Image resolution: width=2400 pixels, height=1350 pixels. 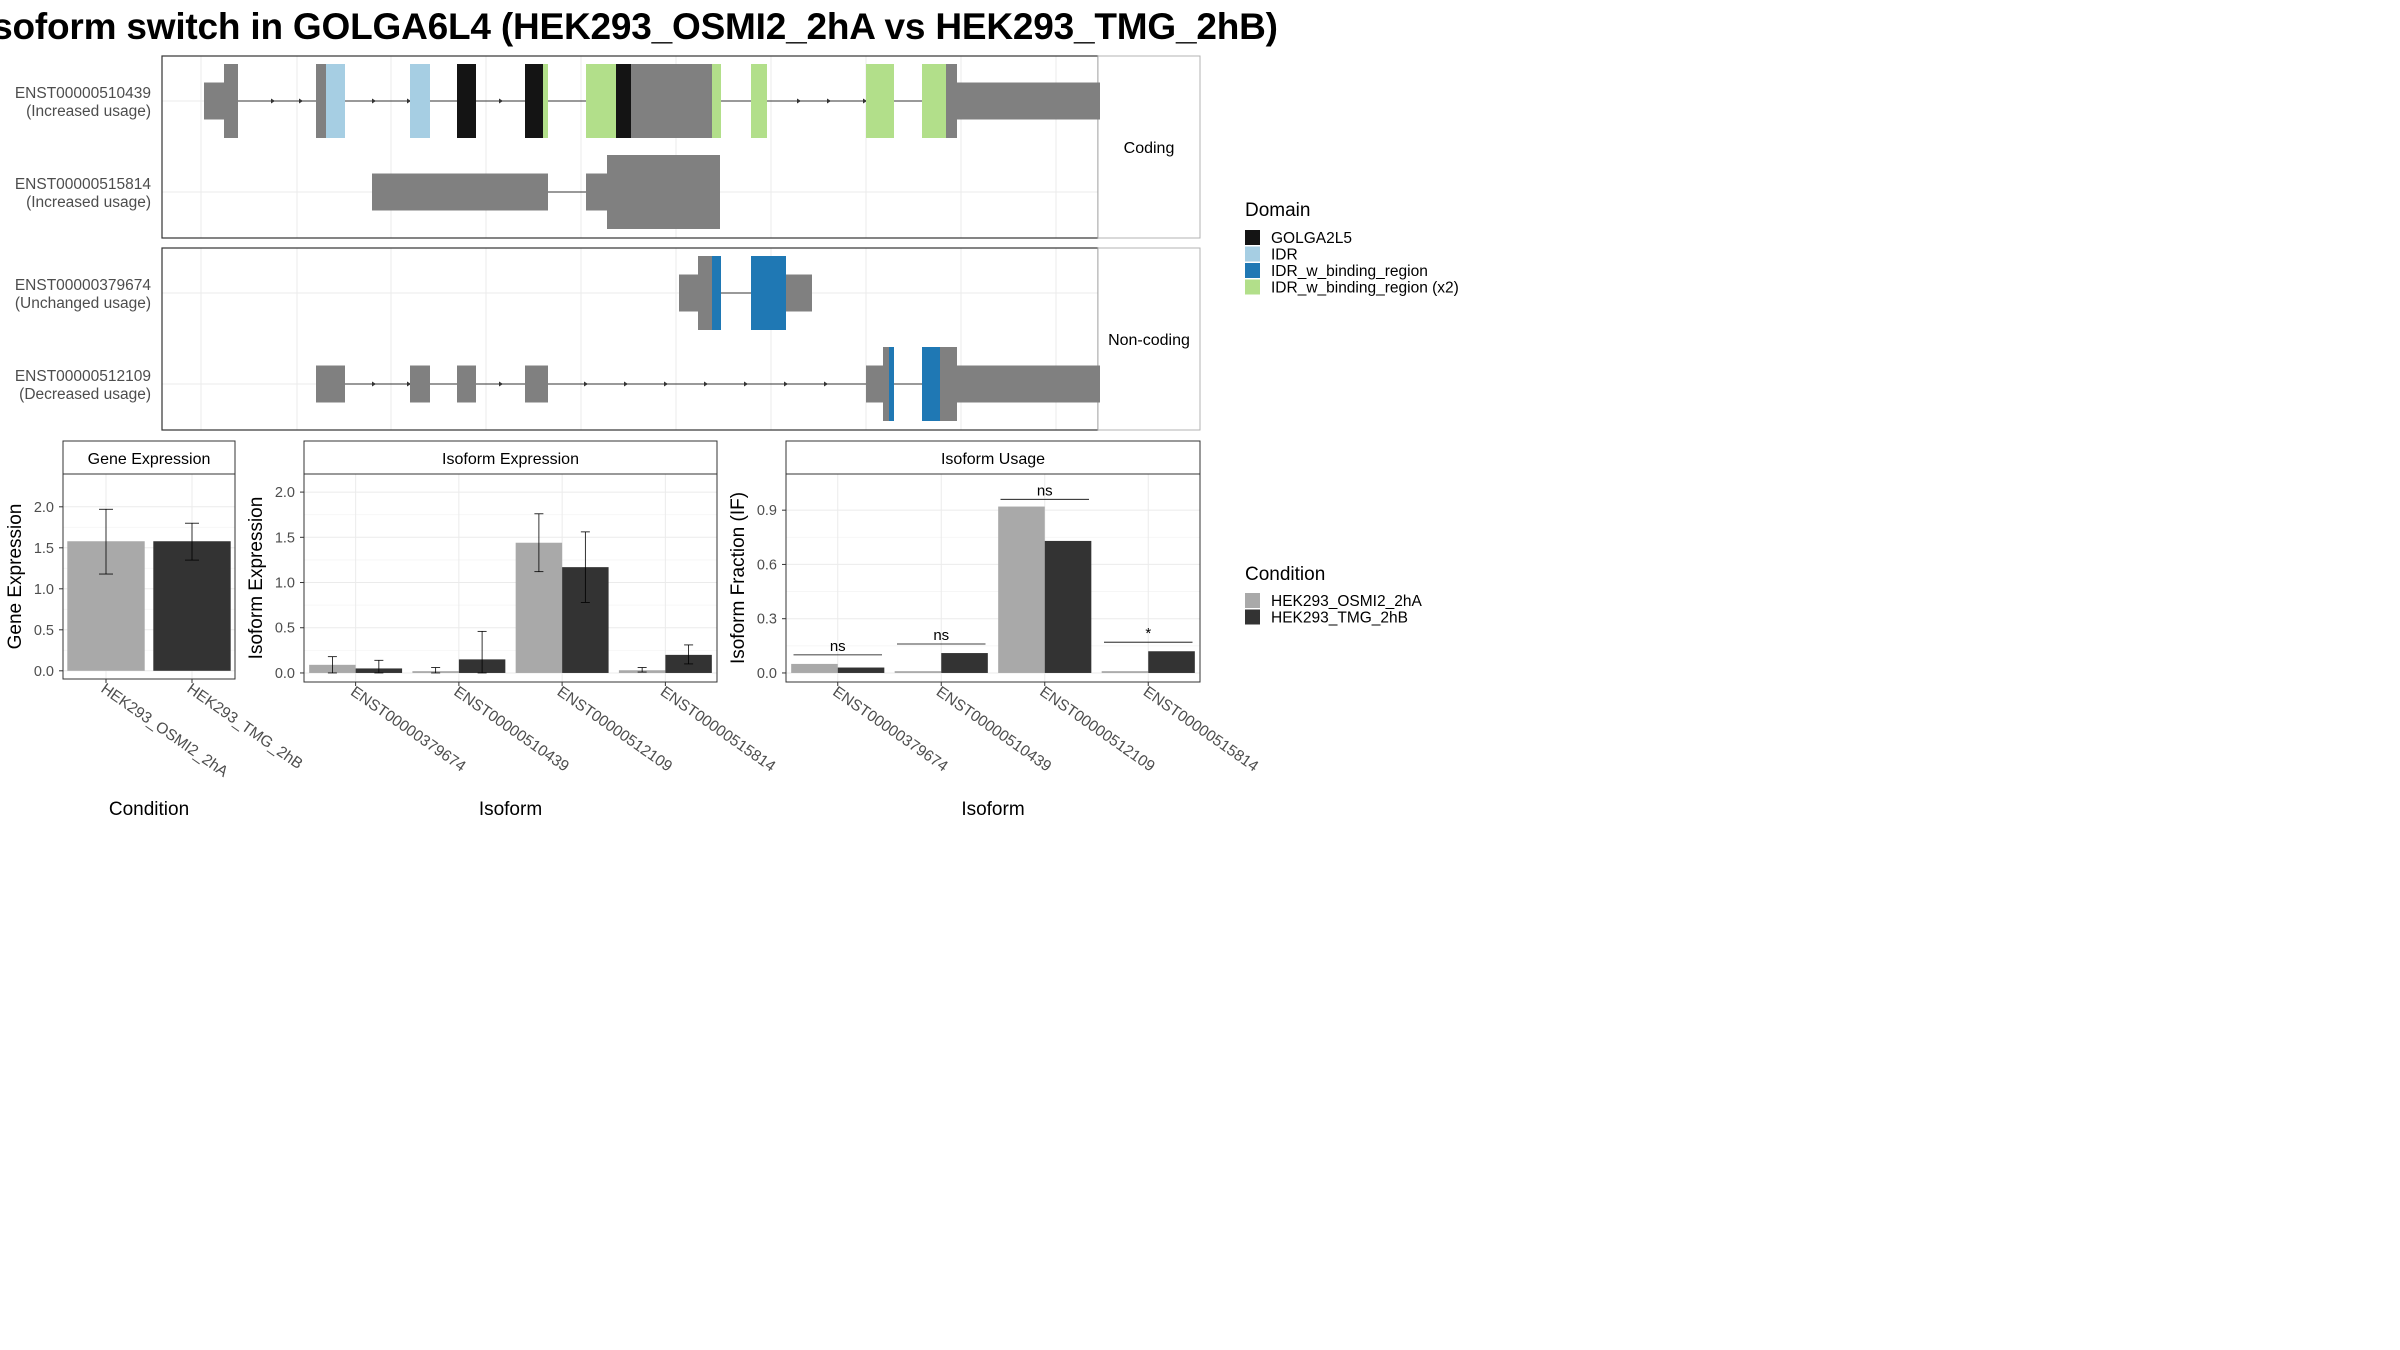 I want to click on domain-legend-title: Domain, so click(x=1277, y=210).